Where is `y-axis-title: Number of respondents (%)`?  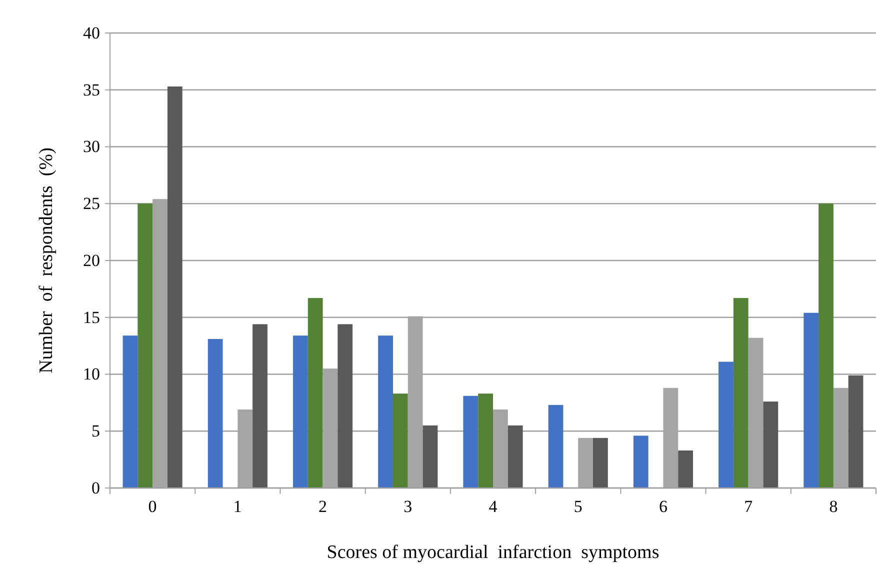 y-axis-title: Number of respondents (%) is located at coordinates (46, 261).